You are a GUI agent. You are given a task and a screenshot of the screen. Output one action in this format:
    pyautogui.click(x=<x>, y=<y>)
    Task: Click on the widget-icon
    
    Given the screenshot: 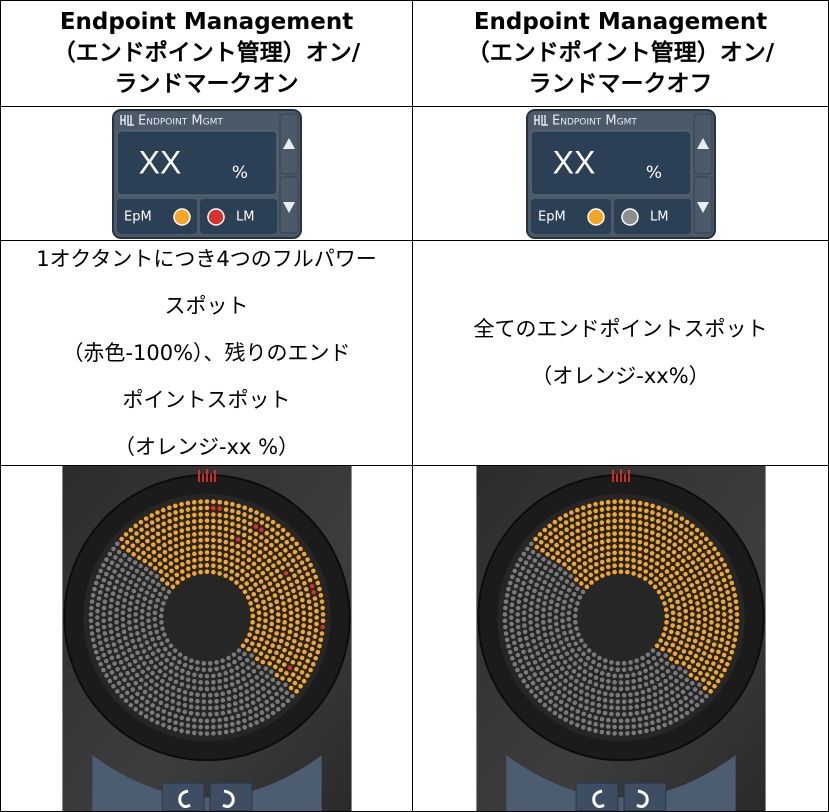 What is the action you would take?
    pyautogui.click(x=540, y=120)
    